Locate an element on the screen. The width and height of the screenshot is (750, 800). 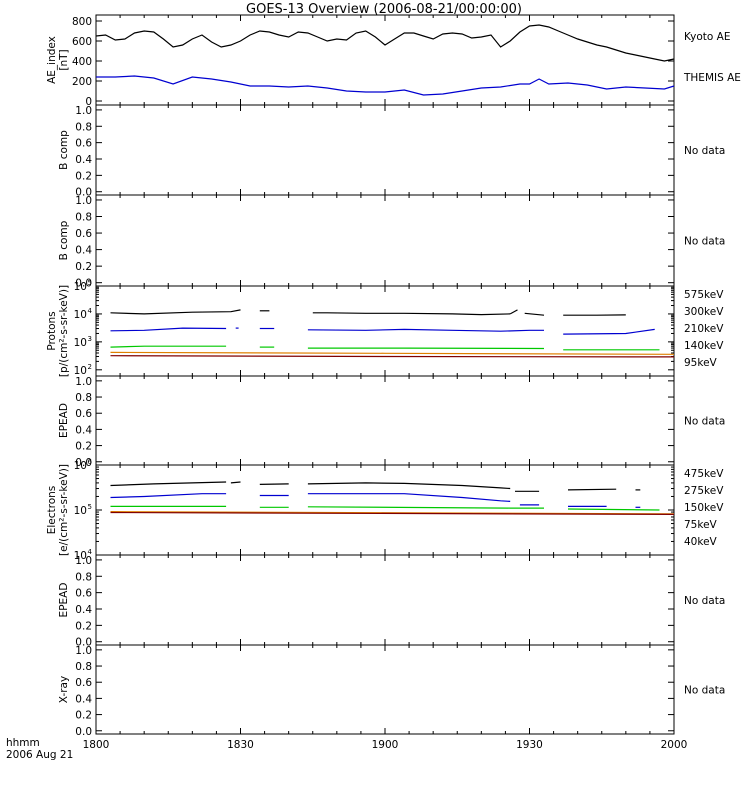
panel-epead1: 1.0 0.8 0.6 0.4 0.2 0.0 EPEAD No data is located at coordinates (391, 422).